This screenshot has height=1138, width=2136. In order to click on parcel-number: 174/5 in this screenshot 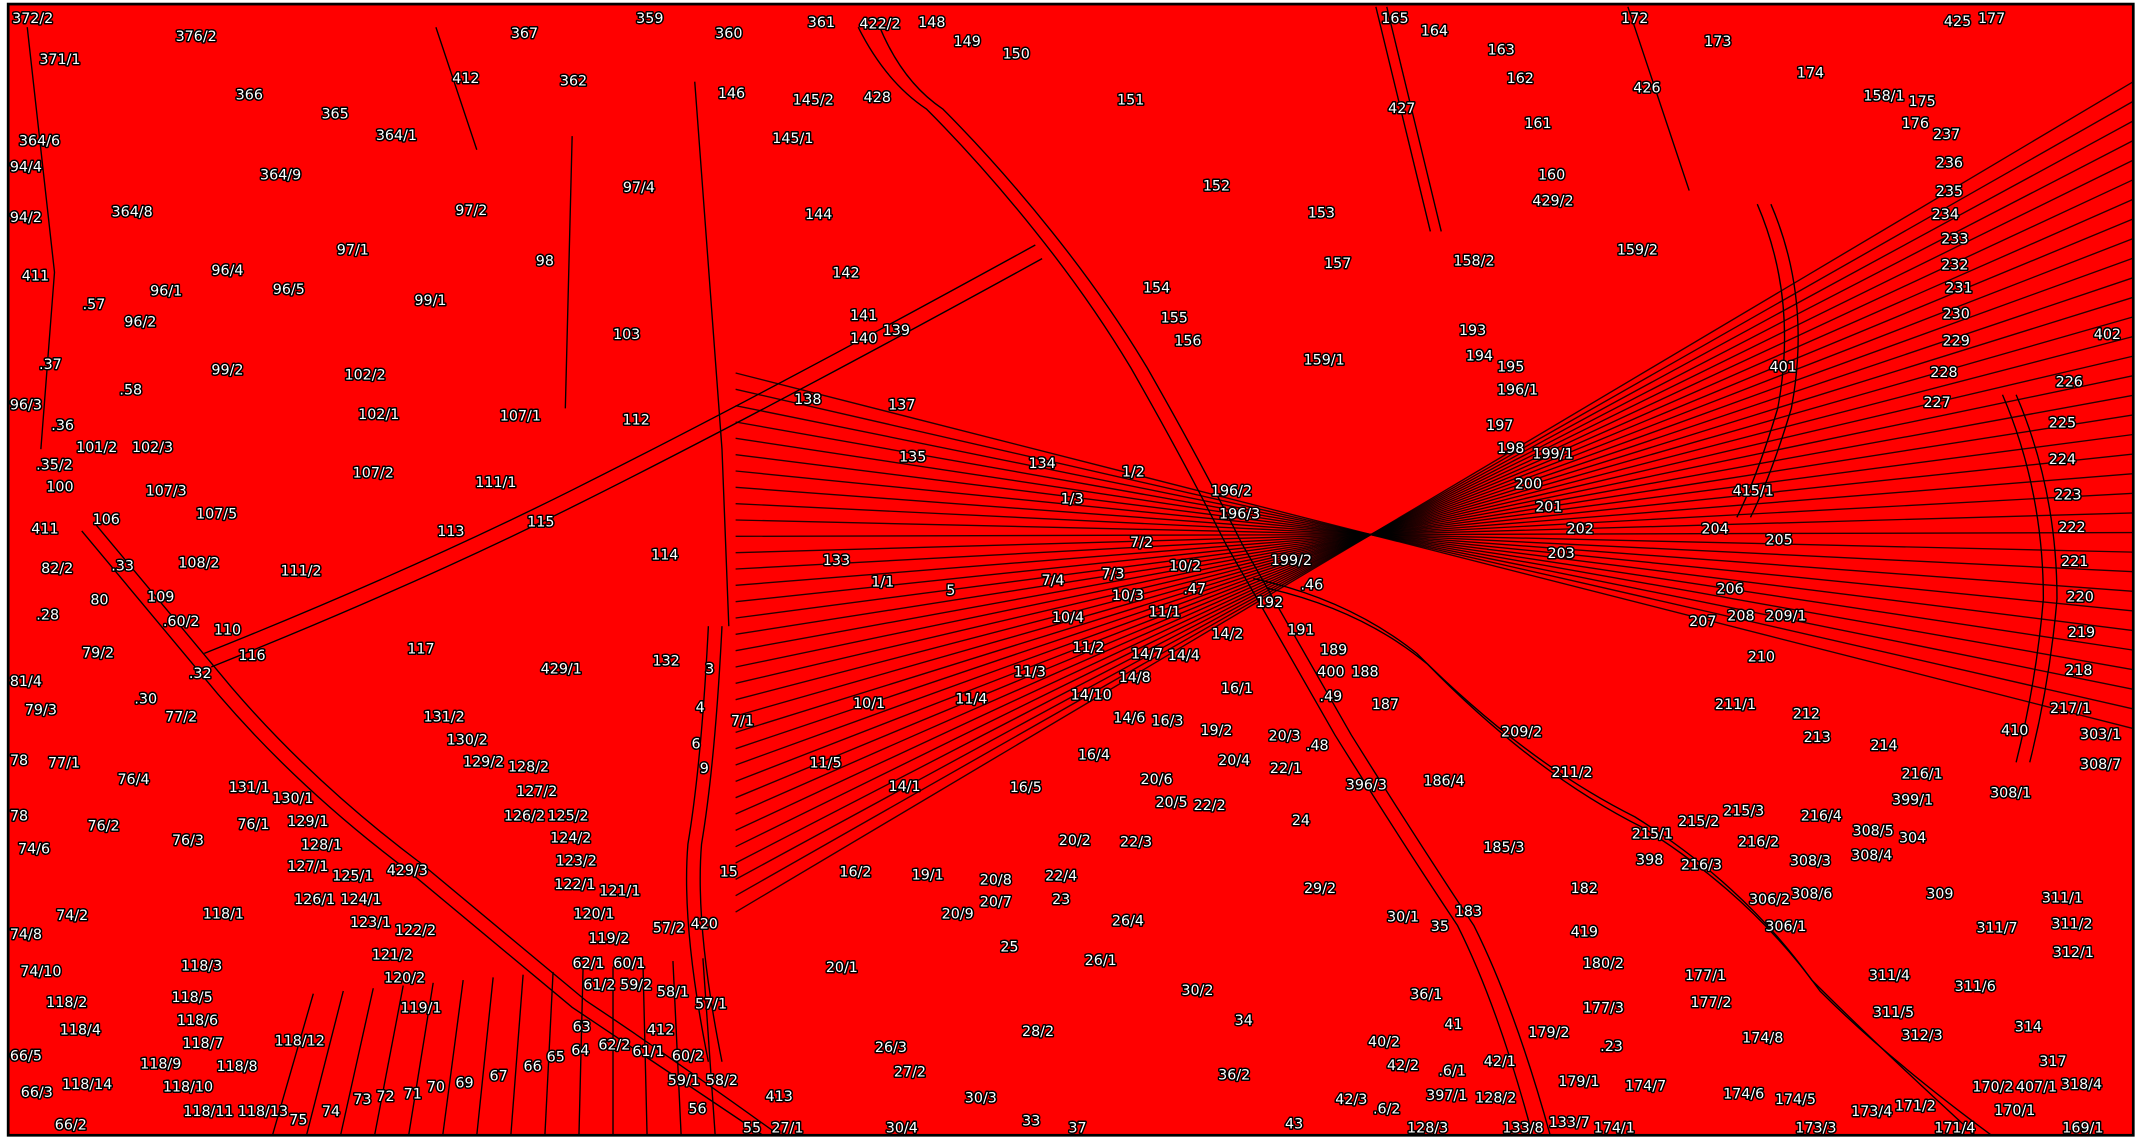, I will do `click(1795, 1100)`.